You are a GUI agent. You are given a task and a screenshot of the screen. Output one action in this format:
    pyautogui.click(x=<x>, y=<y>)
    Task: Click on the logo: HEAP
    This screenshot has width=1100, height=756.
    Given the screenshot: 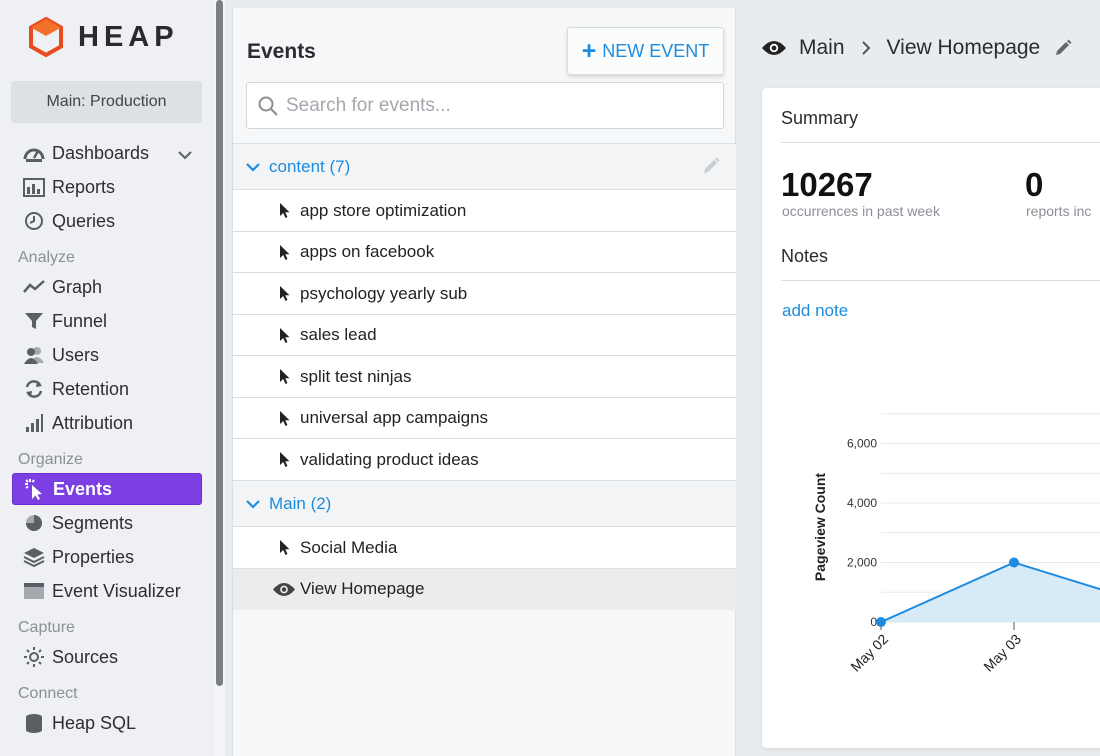 What is the action you would take?
    pyautogui.click(x=103, y=37)
    